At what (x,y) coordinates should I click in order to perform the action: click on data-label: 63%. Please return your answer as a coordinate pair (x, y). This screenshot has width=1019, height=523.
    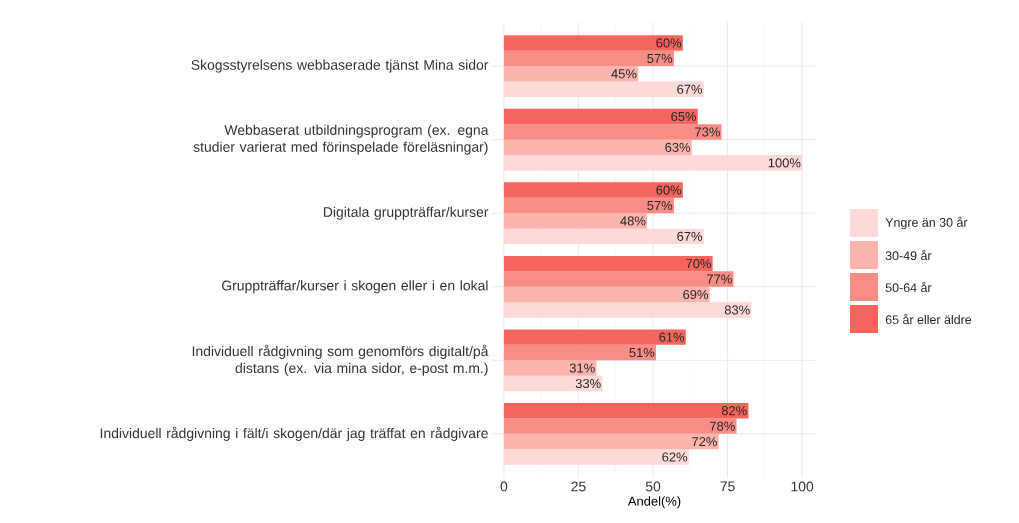
    Looking at the image, I should click on (678, 147).